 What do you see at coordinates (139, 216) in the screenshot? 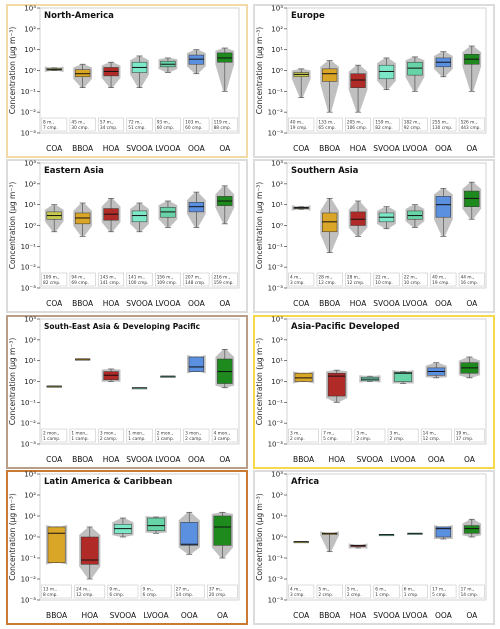
I see `box-rect-svooa` at bounding box center [139, 216].